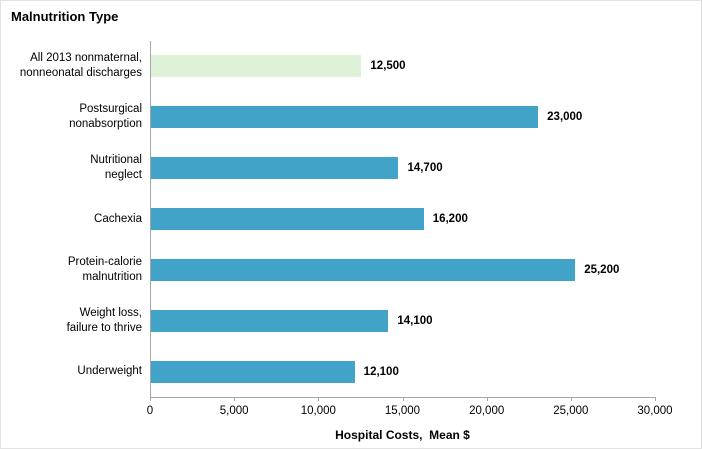  I want to click on category-label: Postsurgical nonabsorption, so click(105, 117).